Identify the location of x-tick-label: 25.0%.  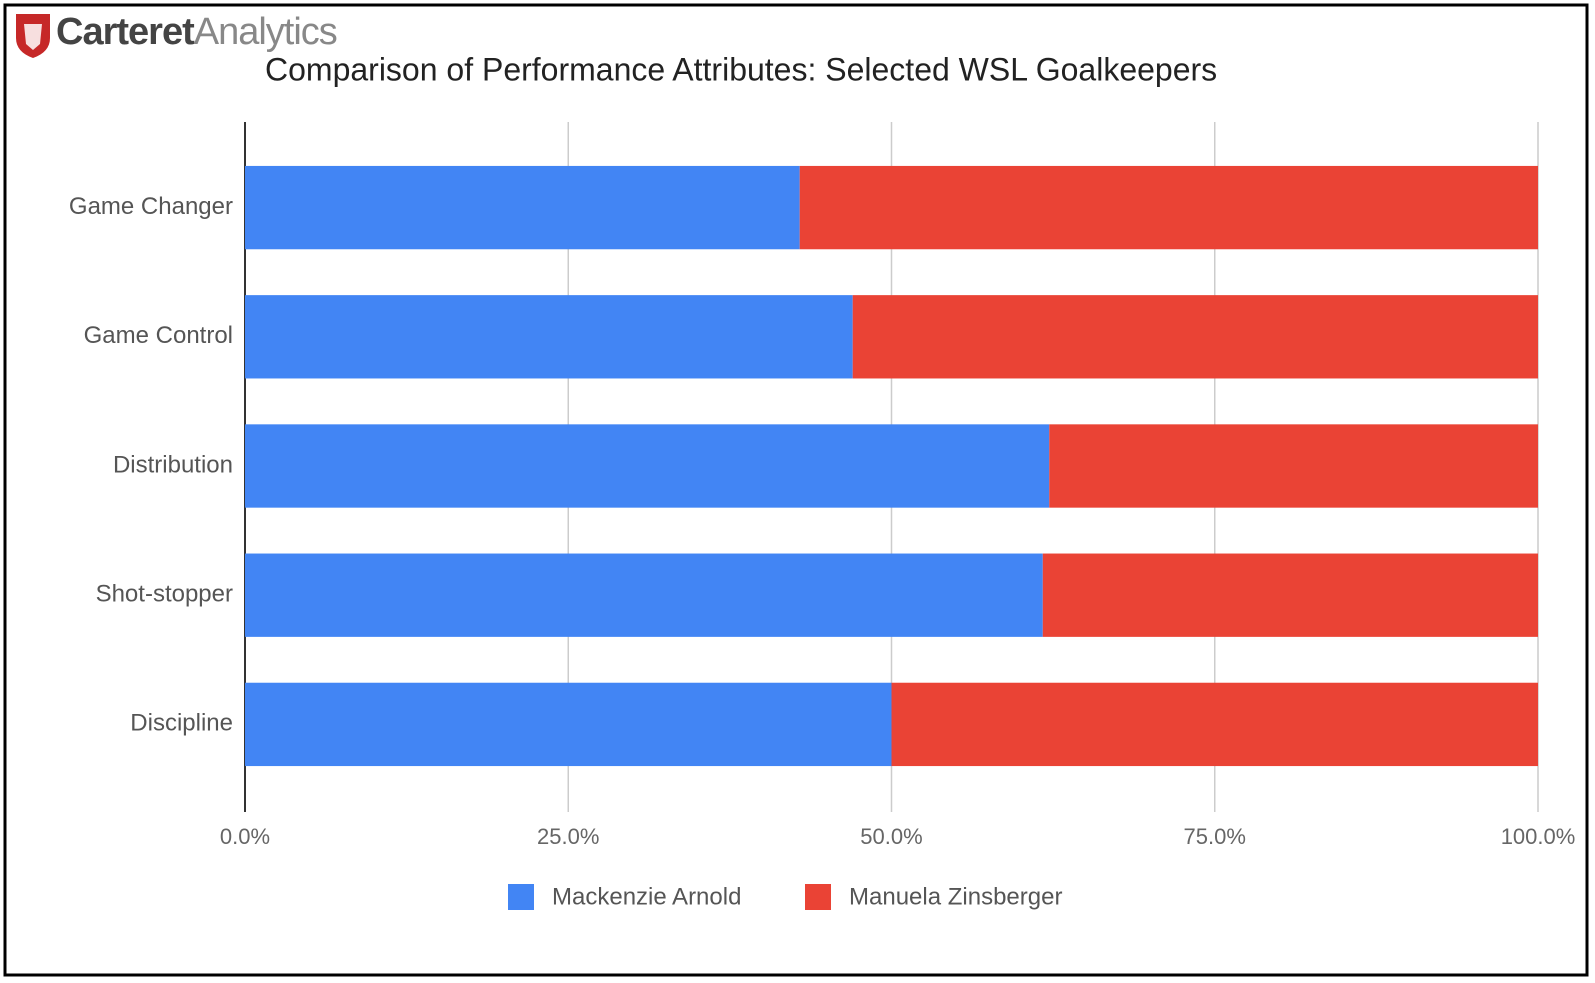
(568, 836).